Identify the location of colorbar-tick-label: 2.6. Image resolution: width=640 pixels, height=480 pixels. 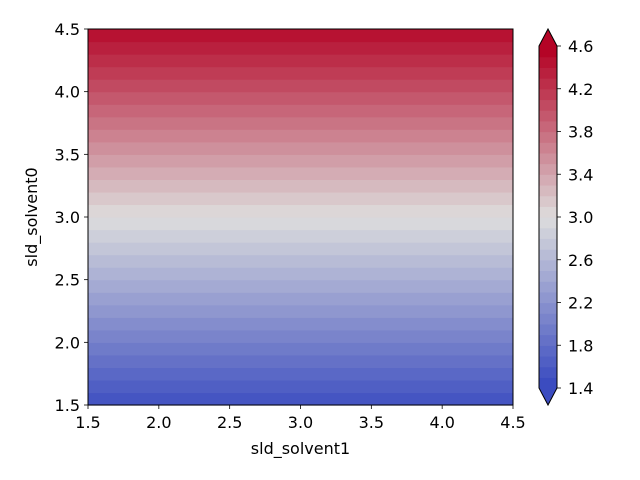
(580, 260).